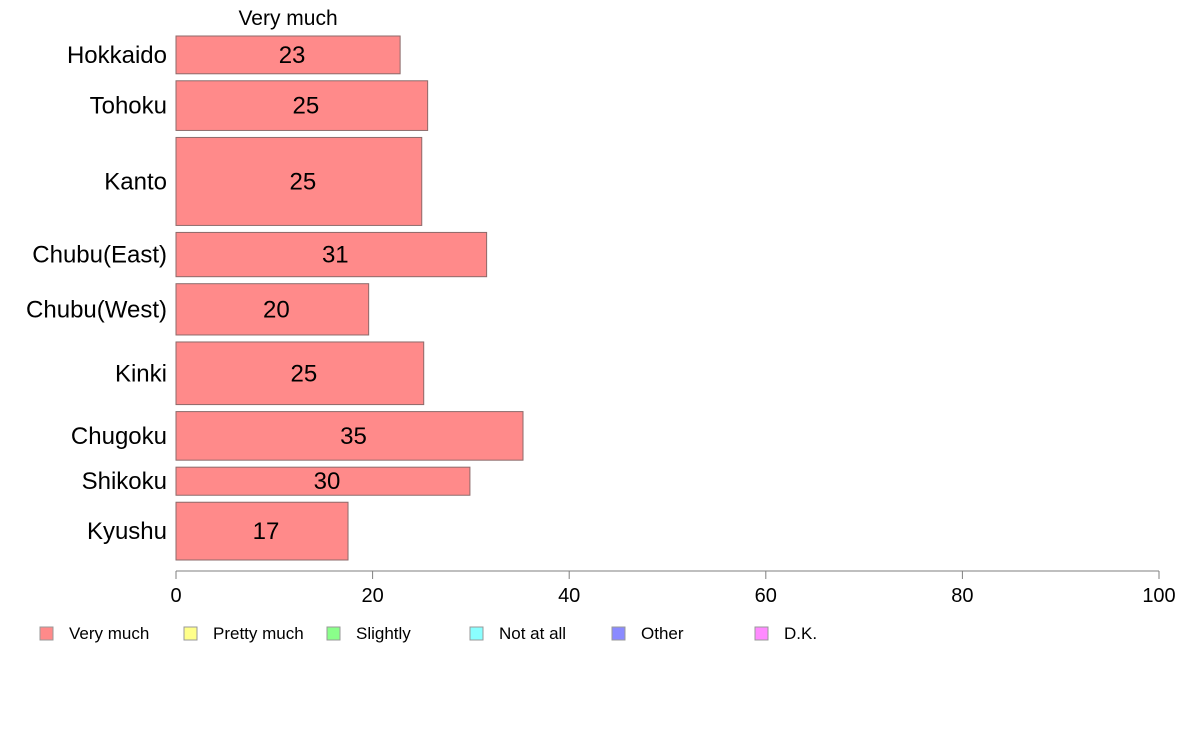 The image size is (1188, 736). What do you see at coordinates (117, 55) in the screenshot?
I see `category-label: Hokkaido` at bounding box center [117, 55].